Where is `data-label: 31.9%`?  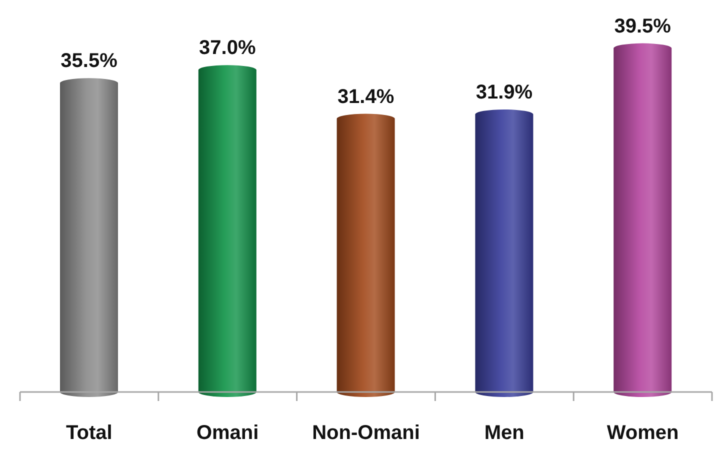 data-label: 31.9% is located at coordinates (504, 92).